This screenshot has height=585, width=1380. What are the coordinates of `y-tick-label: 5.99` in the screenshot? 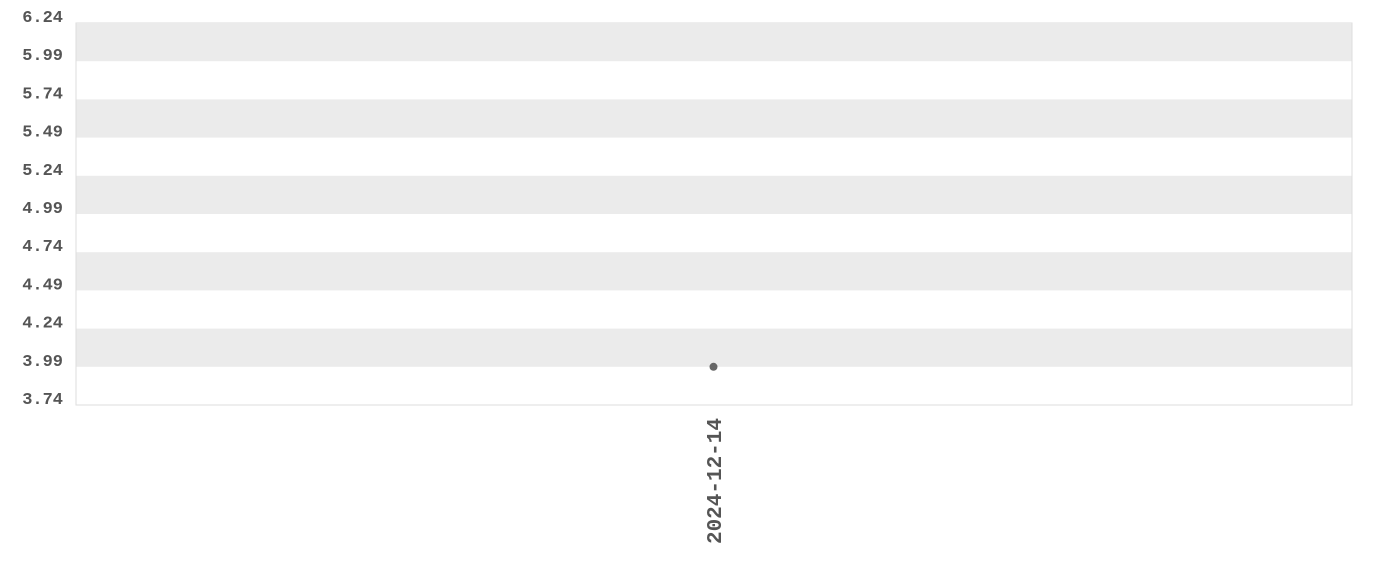 It's located at (42, 56).